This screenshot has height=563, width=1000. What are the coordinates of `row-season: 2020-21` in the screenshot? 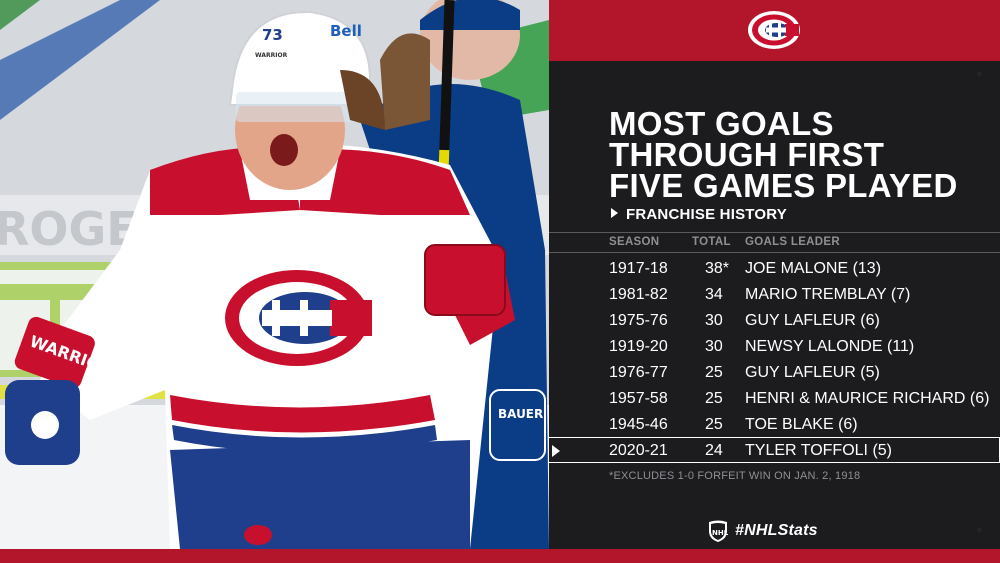 It's located at (638, 450).